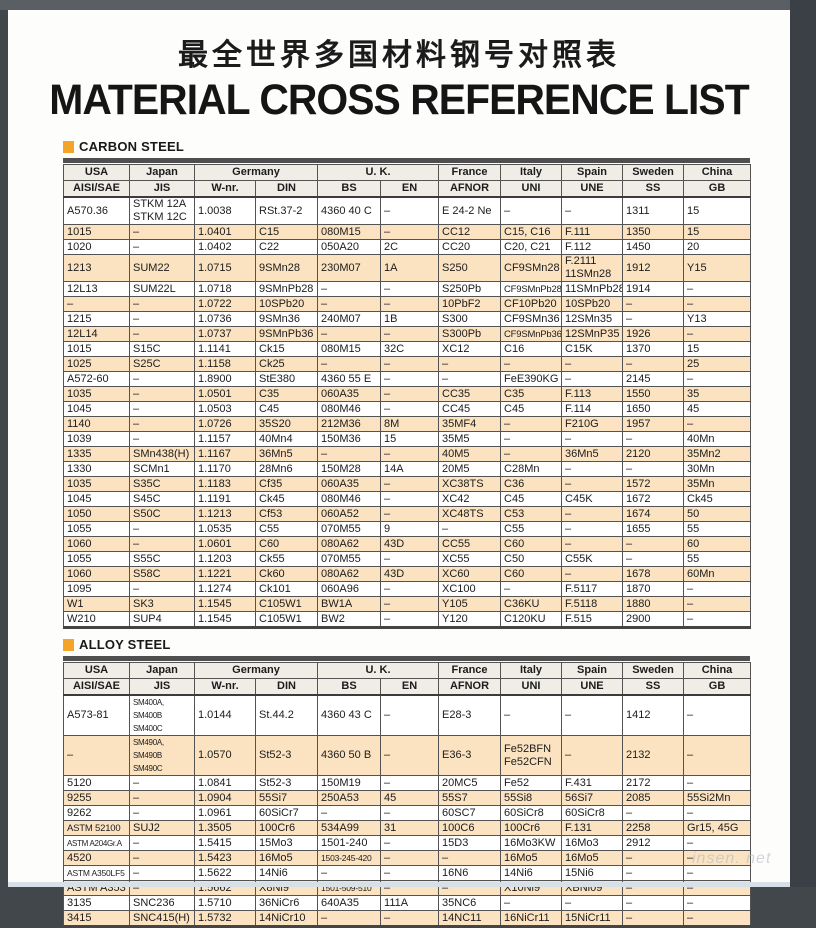 The height and width of the screenshot is (928, 816). What do you see at coordinates (256, 670) in the screenshot?
I see `column-group-germany: Germany` at bounding box center [256, 670].